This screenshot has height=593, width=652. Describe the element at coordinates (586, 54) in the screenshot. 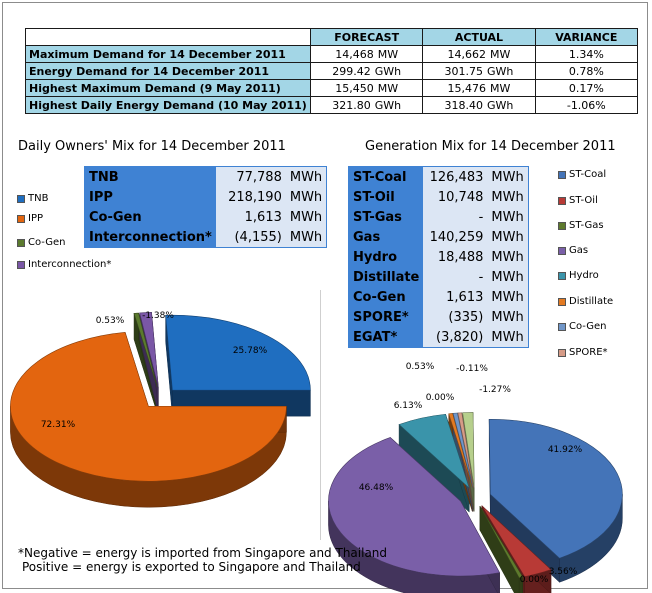

I see `summary-variance-cell: 1.34%` at that location.